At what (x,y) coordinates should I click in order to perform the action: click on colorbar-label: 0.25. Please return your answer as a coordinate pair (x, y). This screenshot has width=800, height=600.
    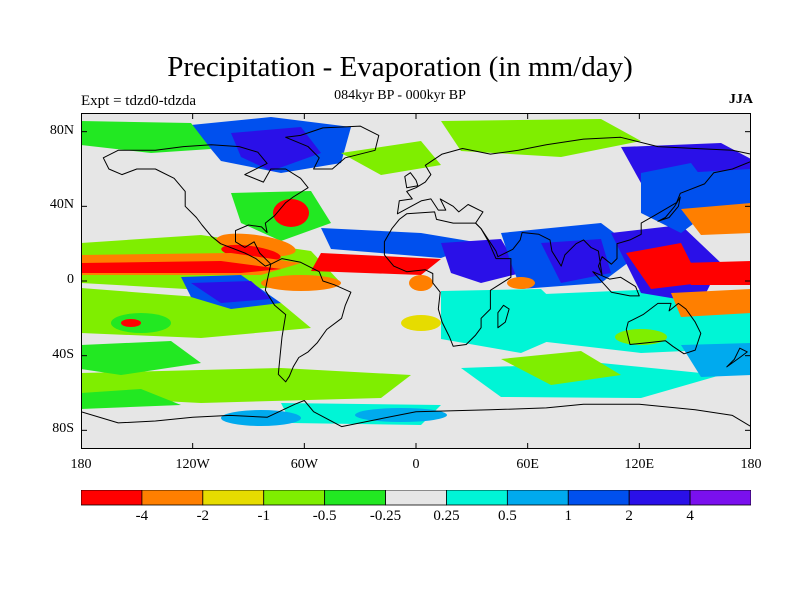
    Looking at the image, I should click on (446, 516).